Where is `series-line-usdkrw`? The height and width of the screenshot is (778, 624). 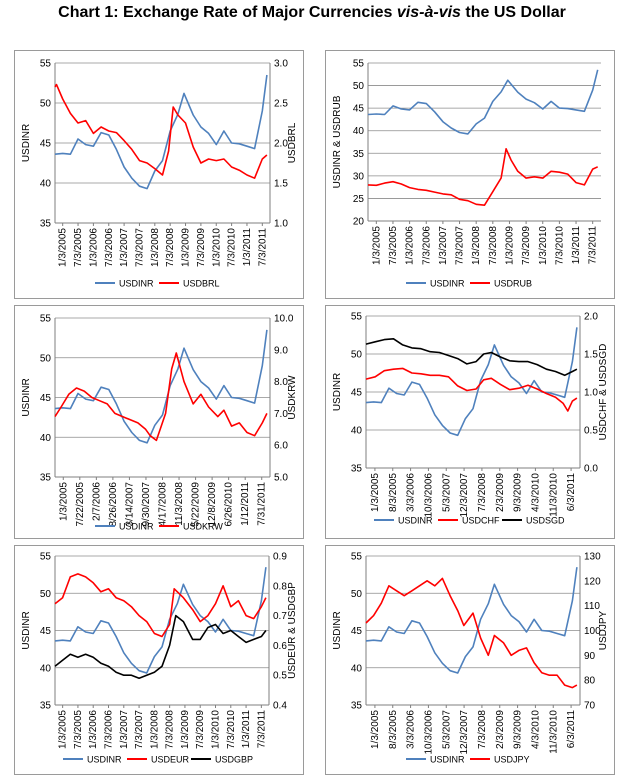
series-line-usdkrw is located at coordinates (161, 397).